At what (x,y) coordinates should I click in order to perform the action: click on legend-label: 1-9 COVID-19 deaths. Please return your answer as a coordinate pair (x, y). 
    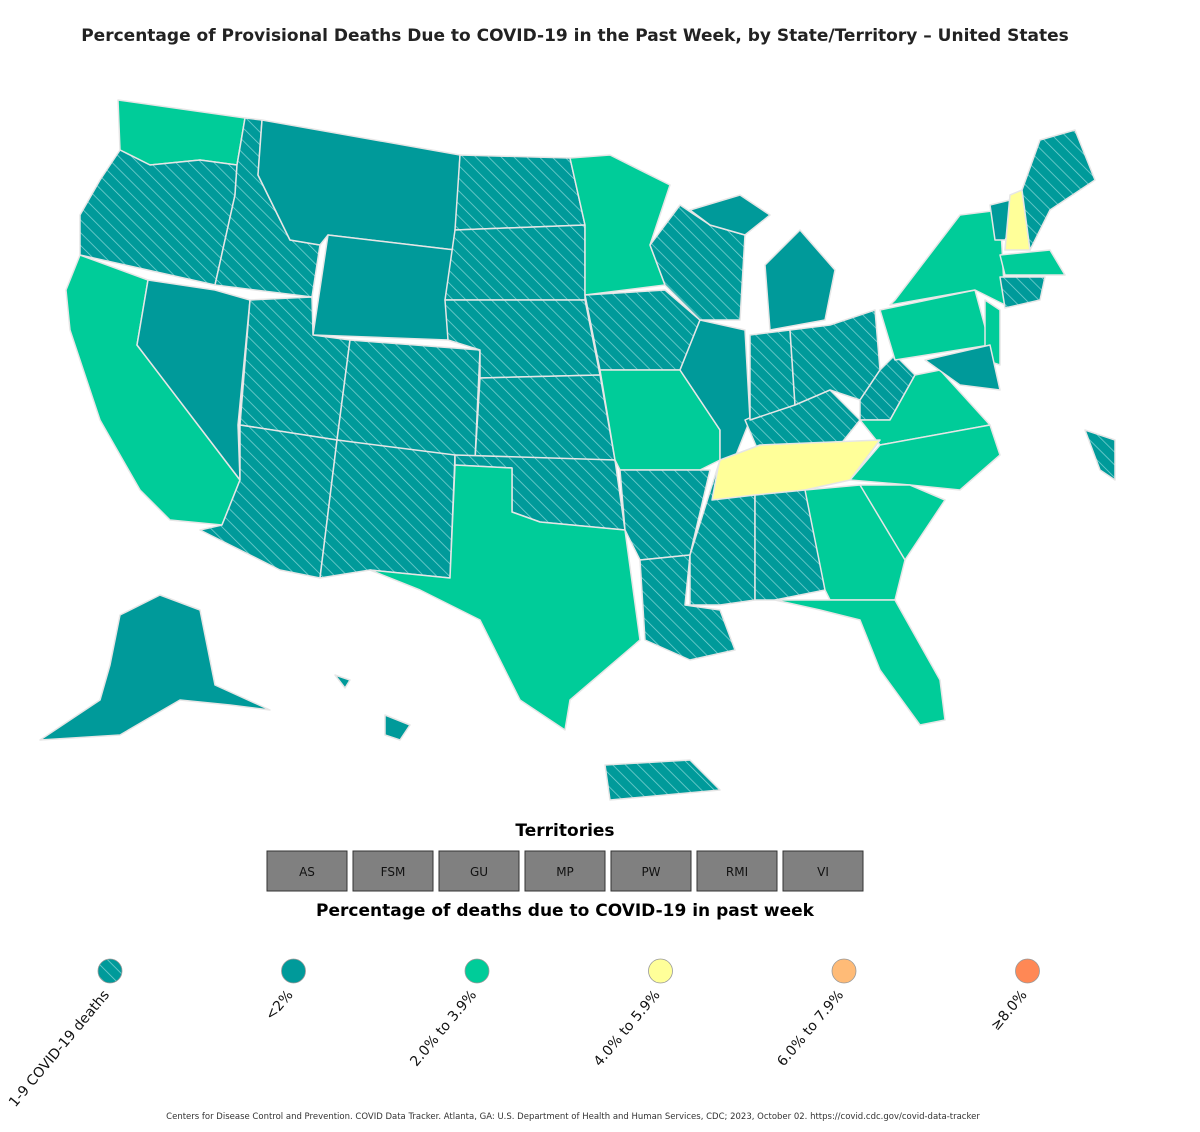
    Looking at the image, I should click on (59, 1048).